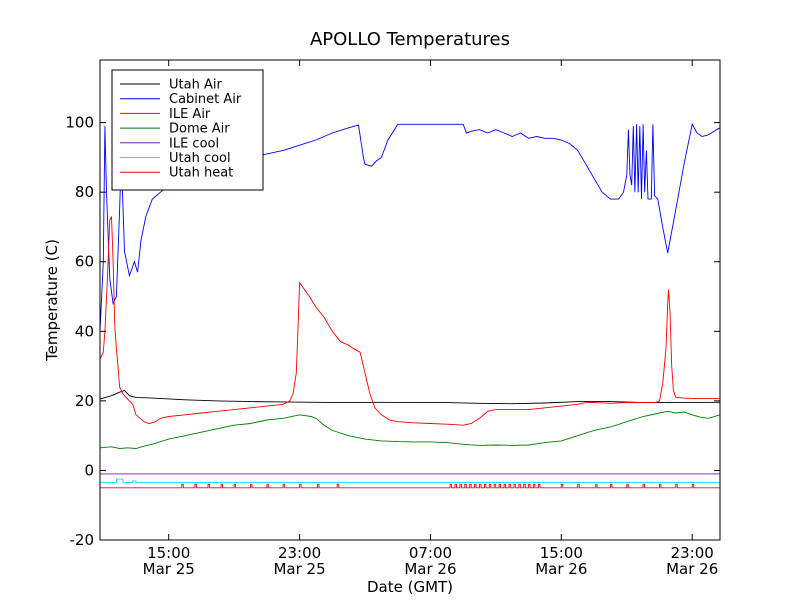 The width and height of the screenshot is (800, 600). Describe the element at coordinates (190, 114) in the screenshot. I see `legend-label-ile-air: ILE Air` at that location.